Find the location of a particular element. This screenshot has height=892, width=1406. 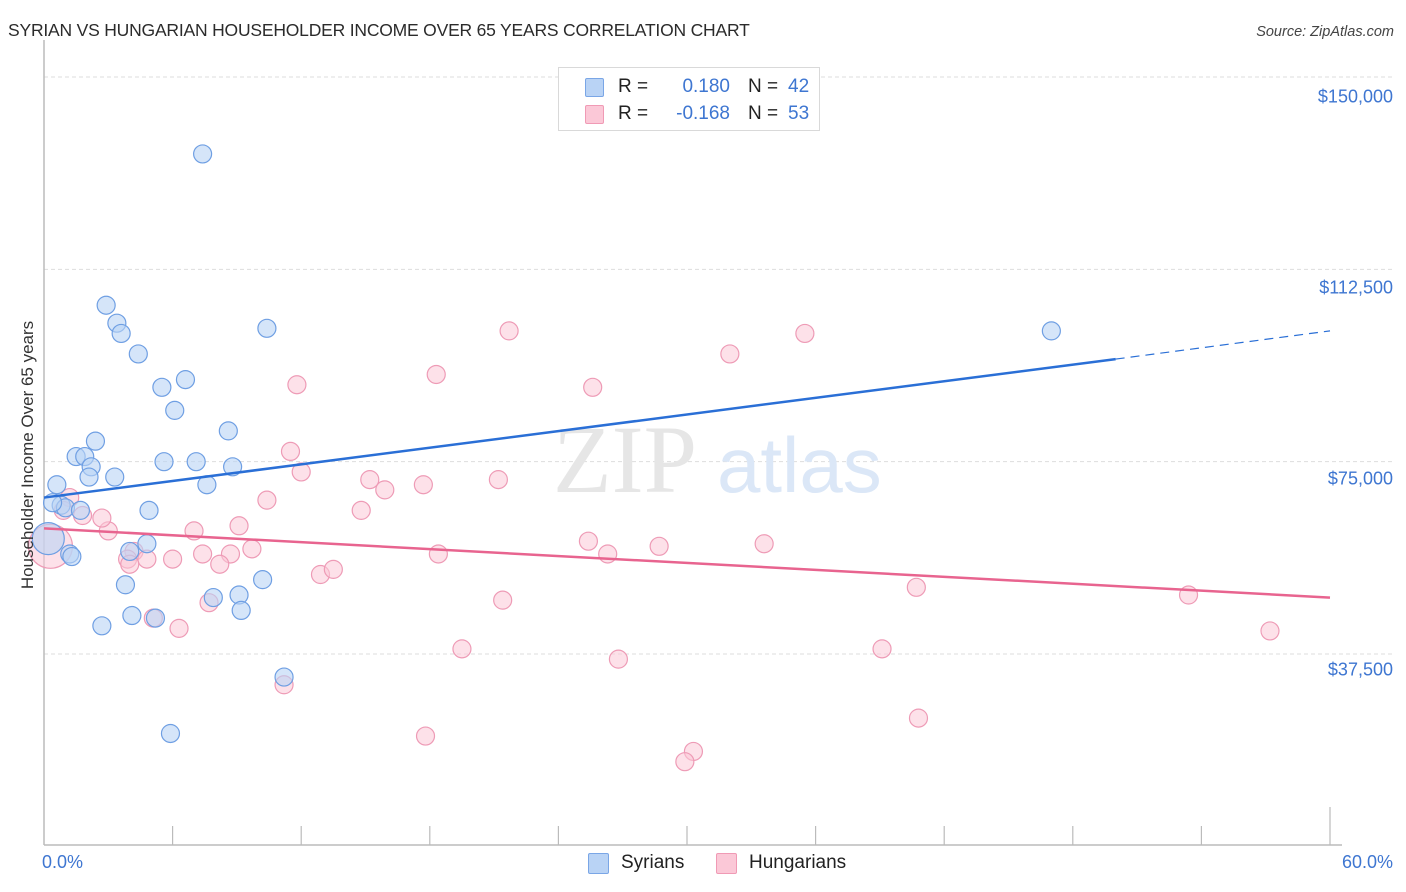

n-value: 53 is located at coordinates (799, 113).